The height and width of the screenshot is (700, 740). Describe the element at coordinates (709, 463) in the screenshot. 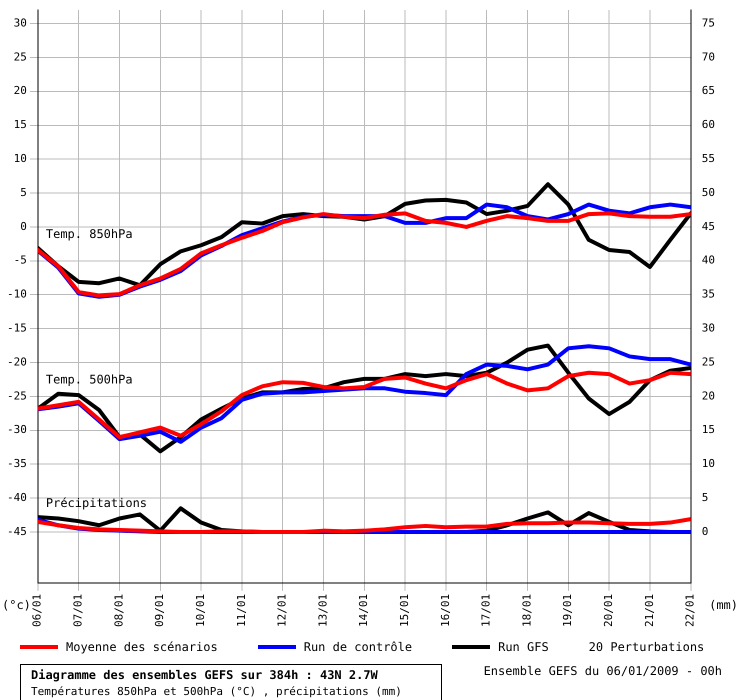

I see `y2-tick-label: 10` at that location.